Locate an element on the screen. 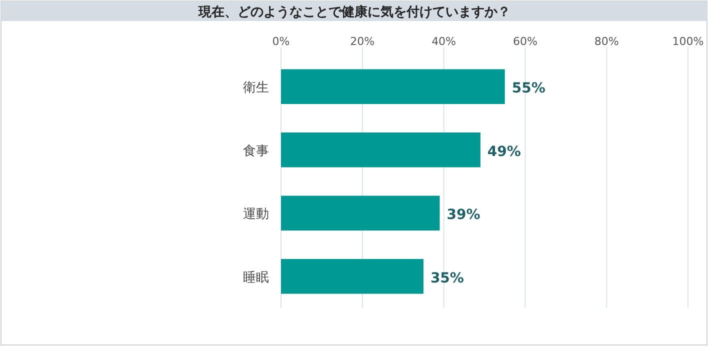  x-tick-label: 80% is located at coordinates (606, 41).